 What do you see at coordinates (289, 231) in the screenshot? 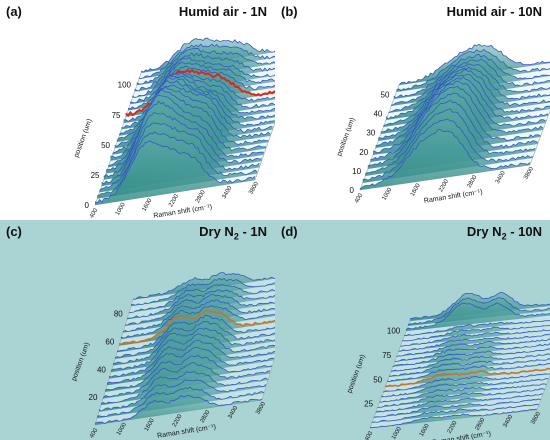
I see `panel-label-d: (d)` at bounding box center [289, 231].